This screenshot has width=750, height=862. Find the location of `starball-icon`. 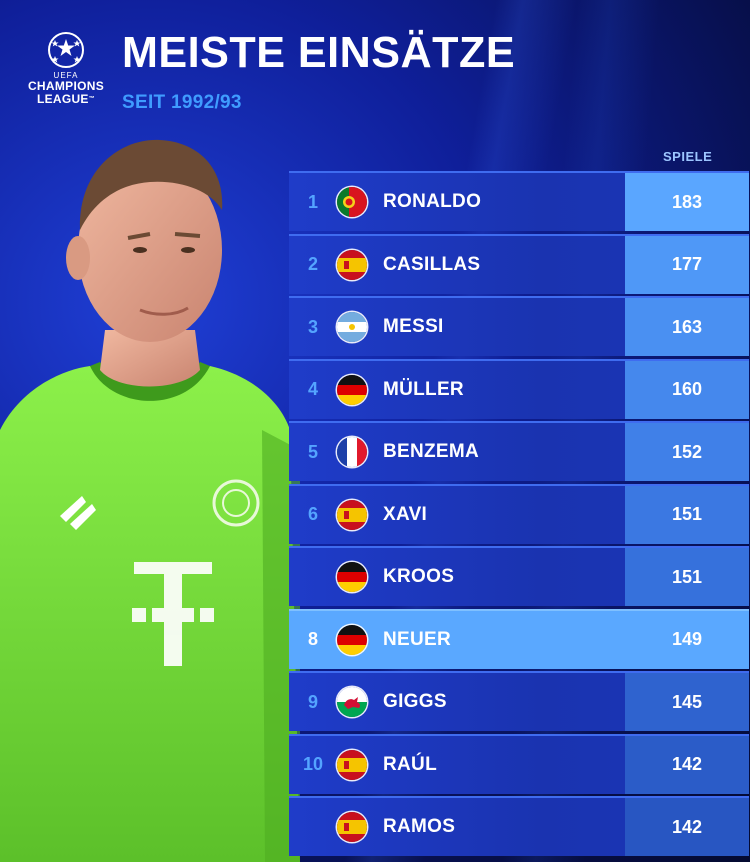

starball-icon is located at coordinates (66, 50).